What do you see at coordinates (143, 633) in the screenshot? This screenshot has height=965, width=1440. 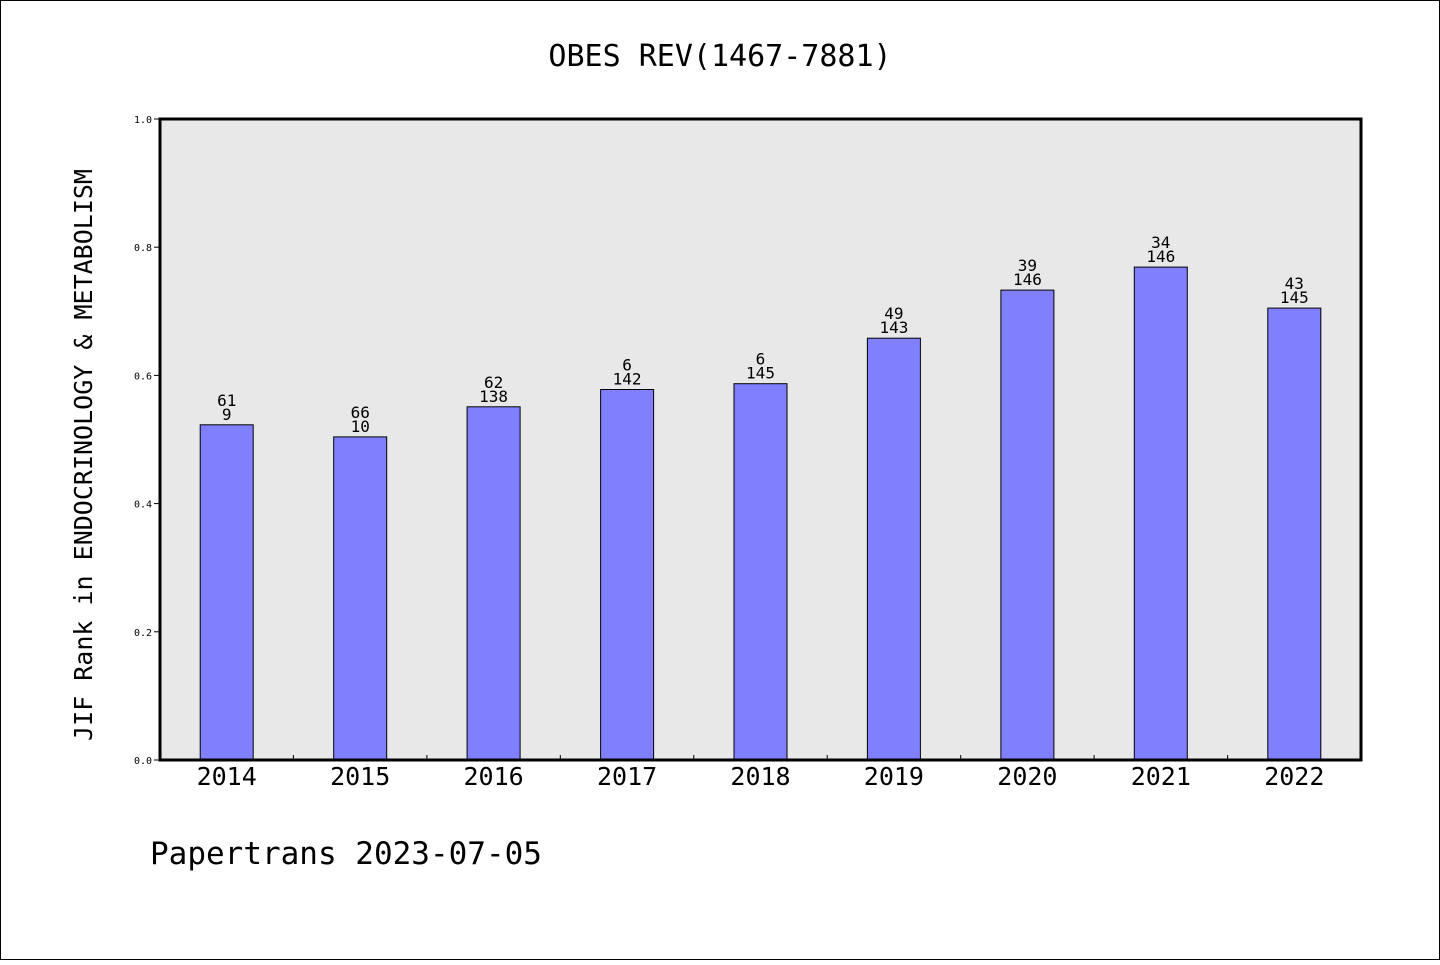 I see `y-tick-label: 0.2` at bounding box center [143, 633].